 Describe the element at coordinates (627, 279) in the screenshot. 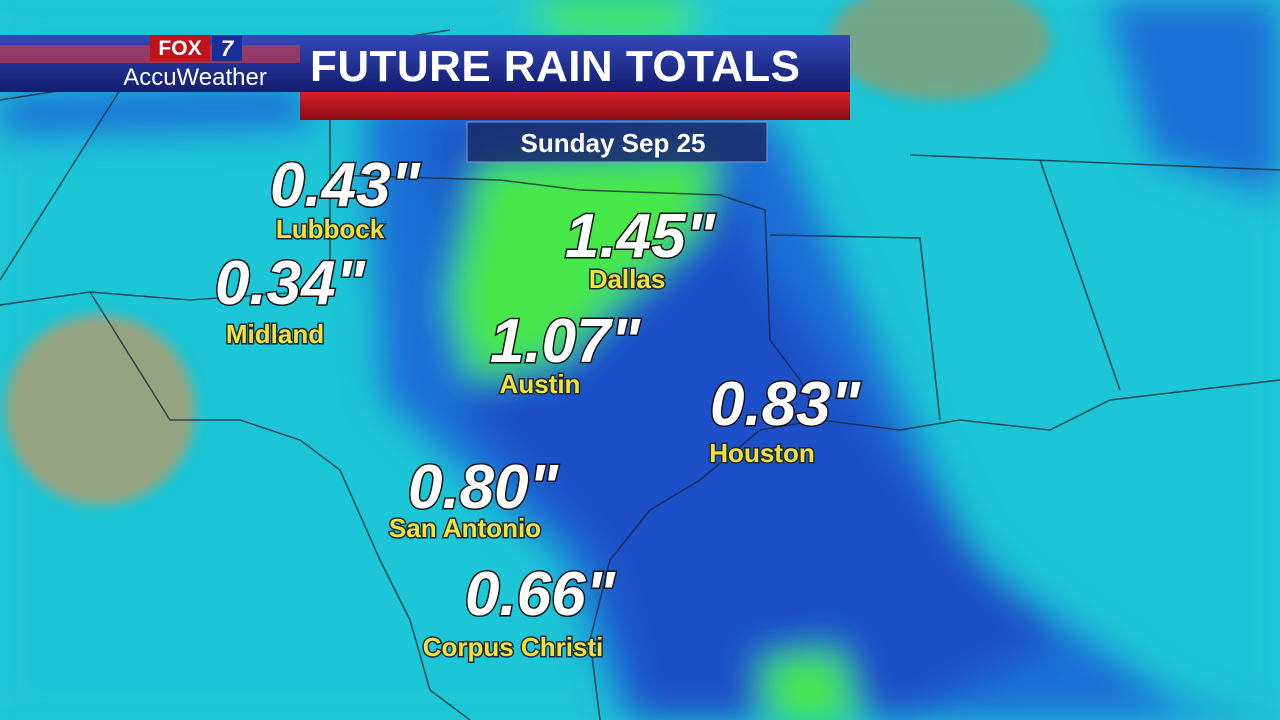

I see `city-name: Dallas` at that location.